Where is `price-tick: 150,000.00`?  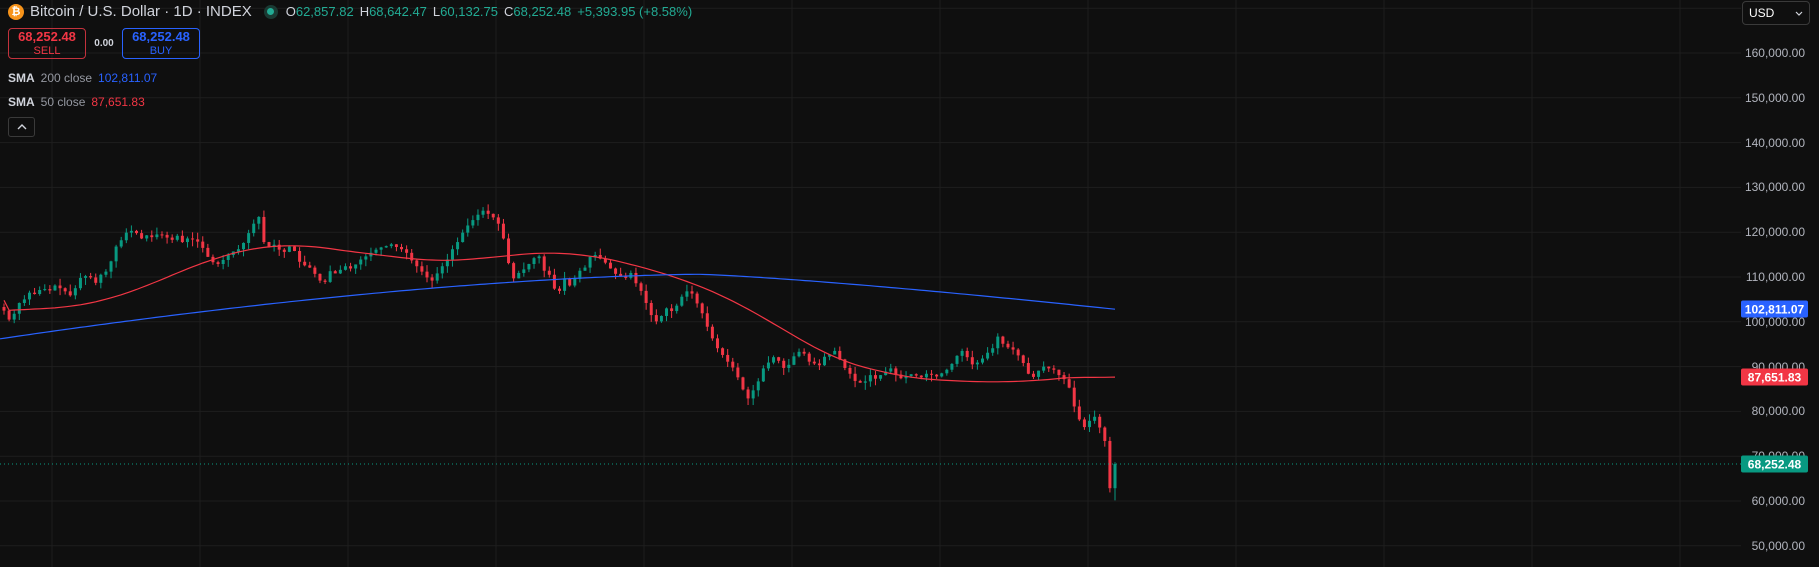 price-tick: 150,000.00 is located at coordinates (1774, 97).